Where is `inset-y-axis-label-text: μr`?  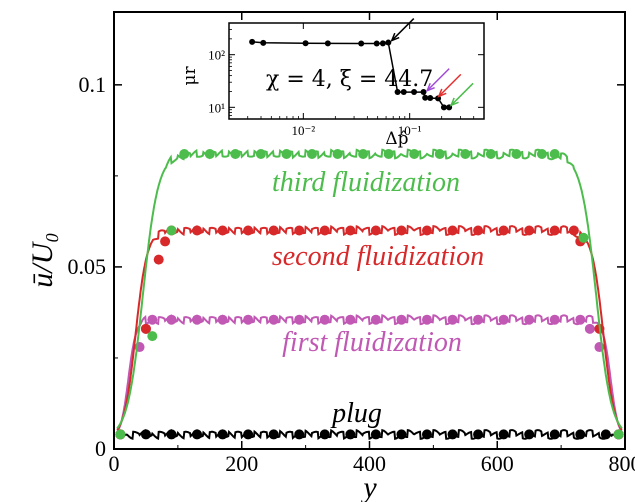 inset-y-axis-label-text: μr is located at coordinates (190, 76).